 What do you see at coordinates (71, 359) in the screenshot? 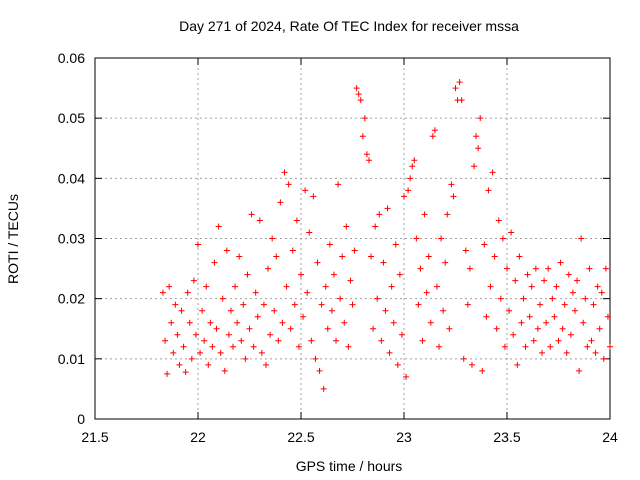
I see `y-tick-label: 0.01` at bounding box center [71, 359].